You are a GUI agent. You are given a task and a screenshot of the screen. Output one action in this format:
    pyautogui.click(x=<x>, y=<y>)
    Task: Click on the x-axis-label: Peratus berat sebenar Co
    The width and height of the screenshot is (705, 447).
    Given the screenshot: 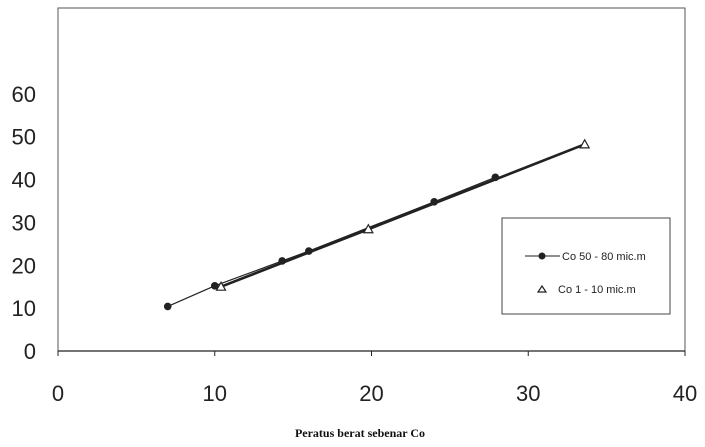 What is the action you would take?
    pyautogui.click(x=360, y=433)
    